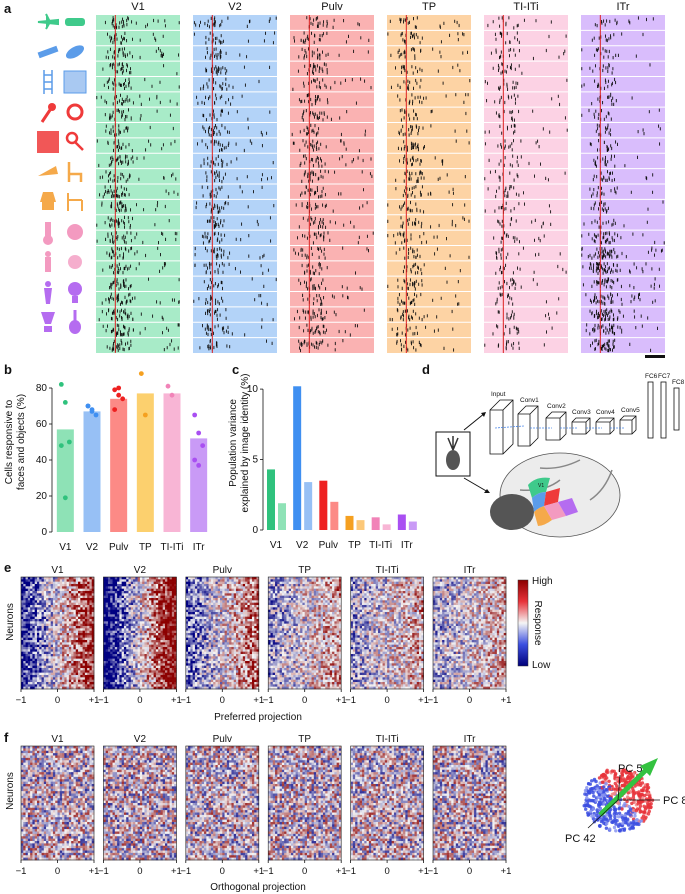 This screenshot has width=685, height=894. What do you see at coordinates (79, 146) in the screenshot?
I see `object-key-stem` at bounding box center [79, 146].